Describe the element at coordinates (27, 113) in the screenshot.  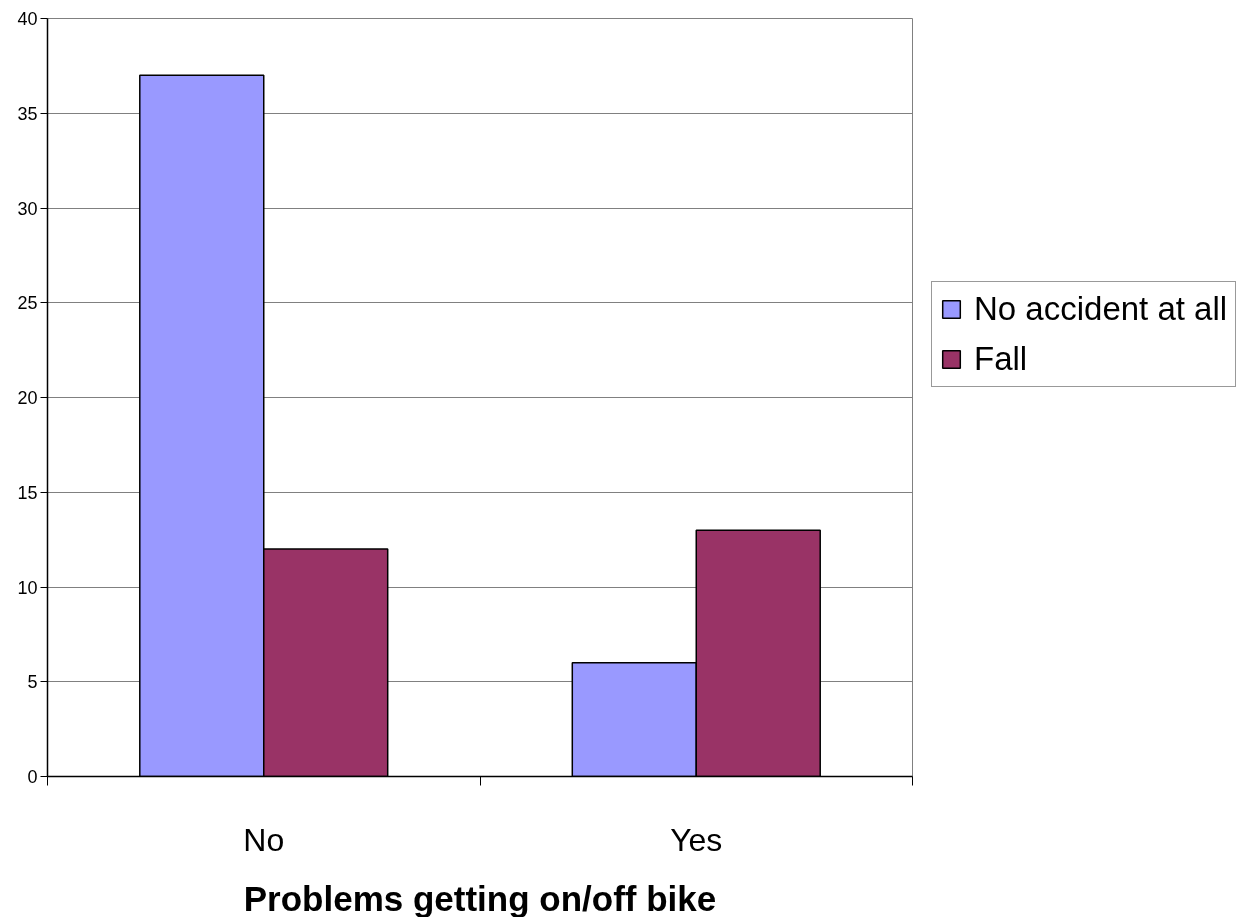
I see `y-tick-label: 35` at that location.